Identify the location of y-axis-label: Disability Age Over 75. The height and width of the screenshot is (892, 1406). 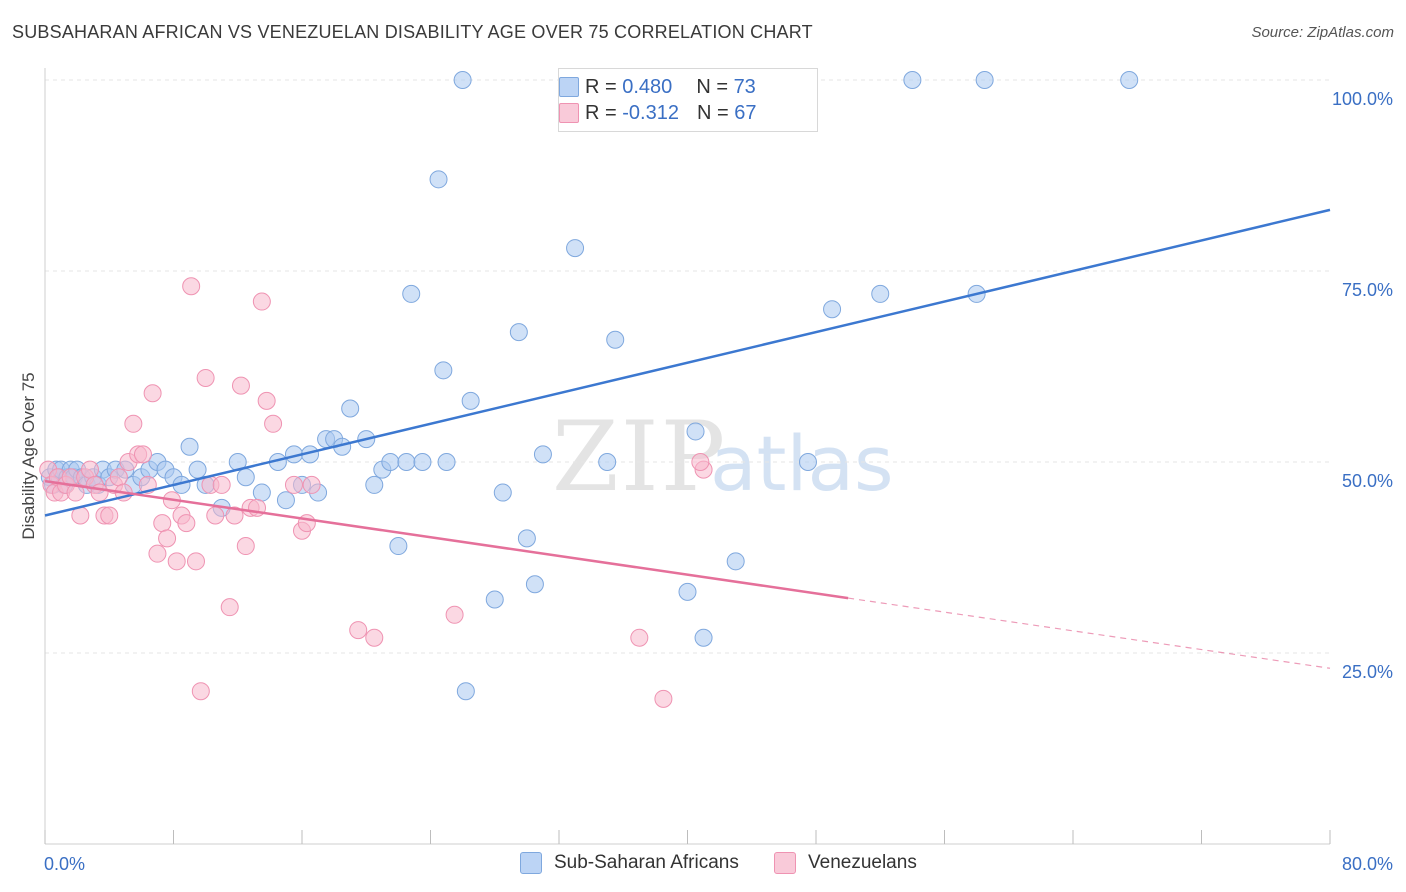
(28, 455).